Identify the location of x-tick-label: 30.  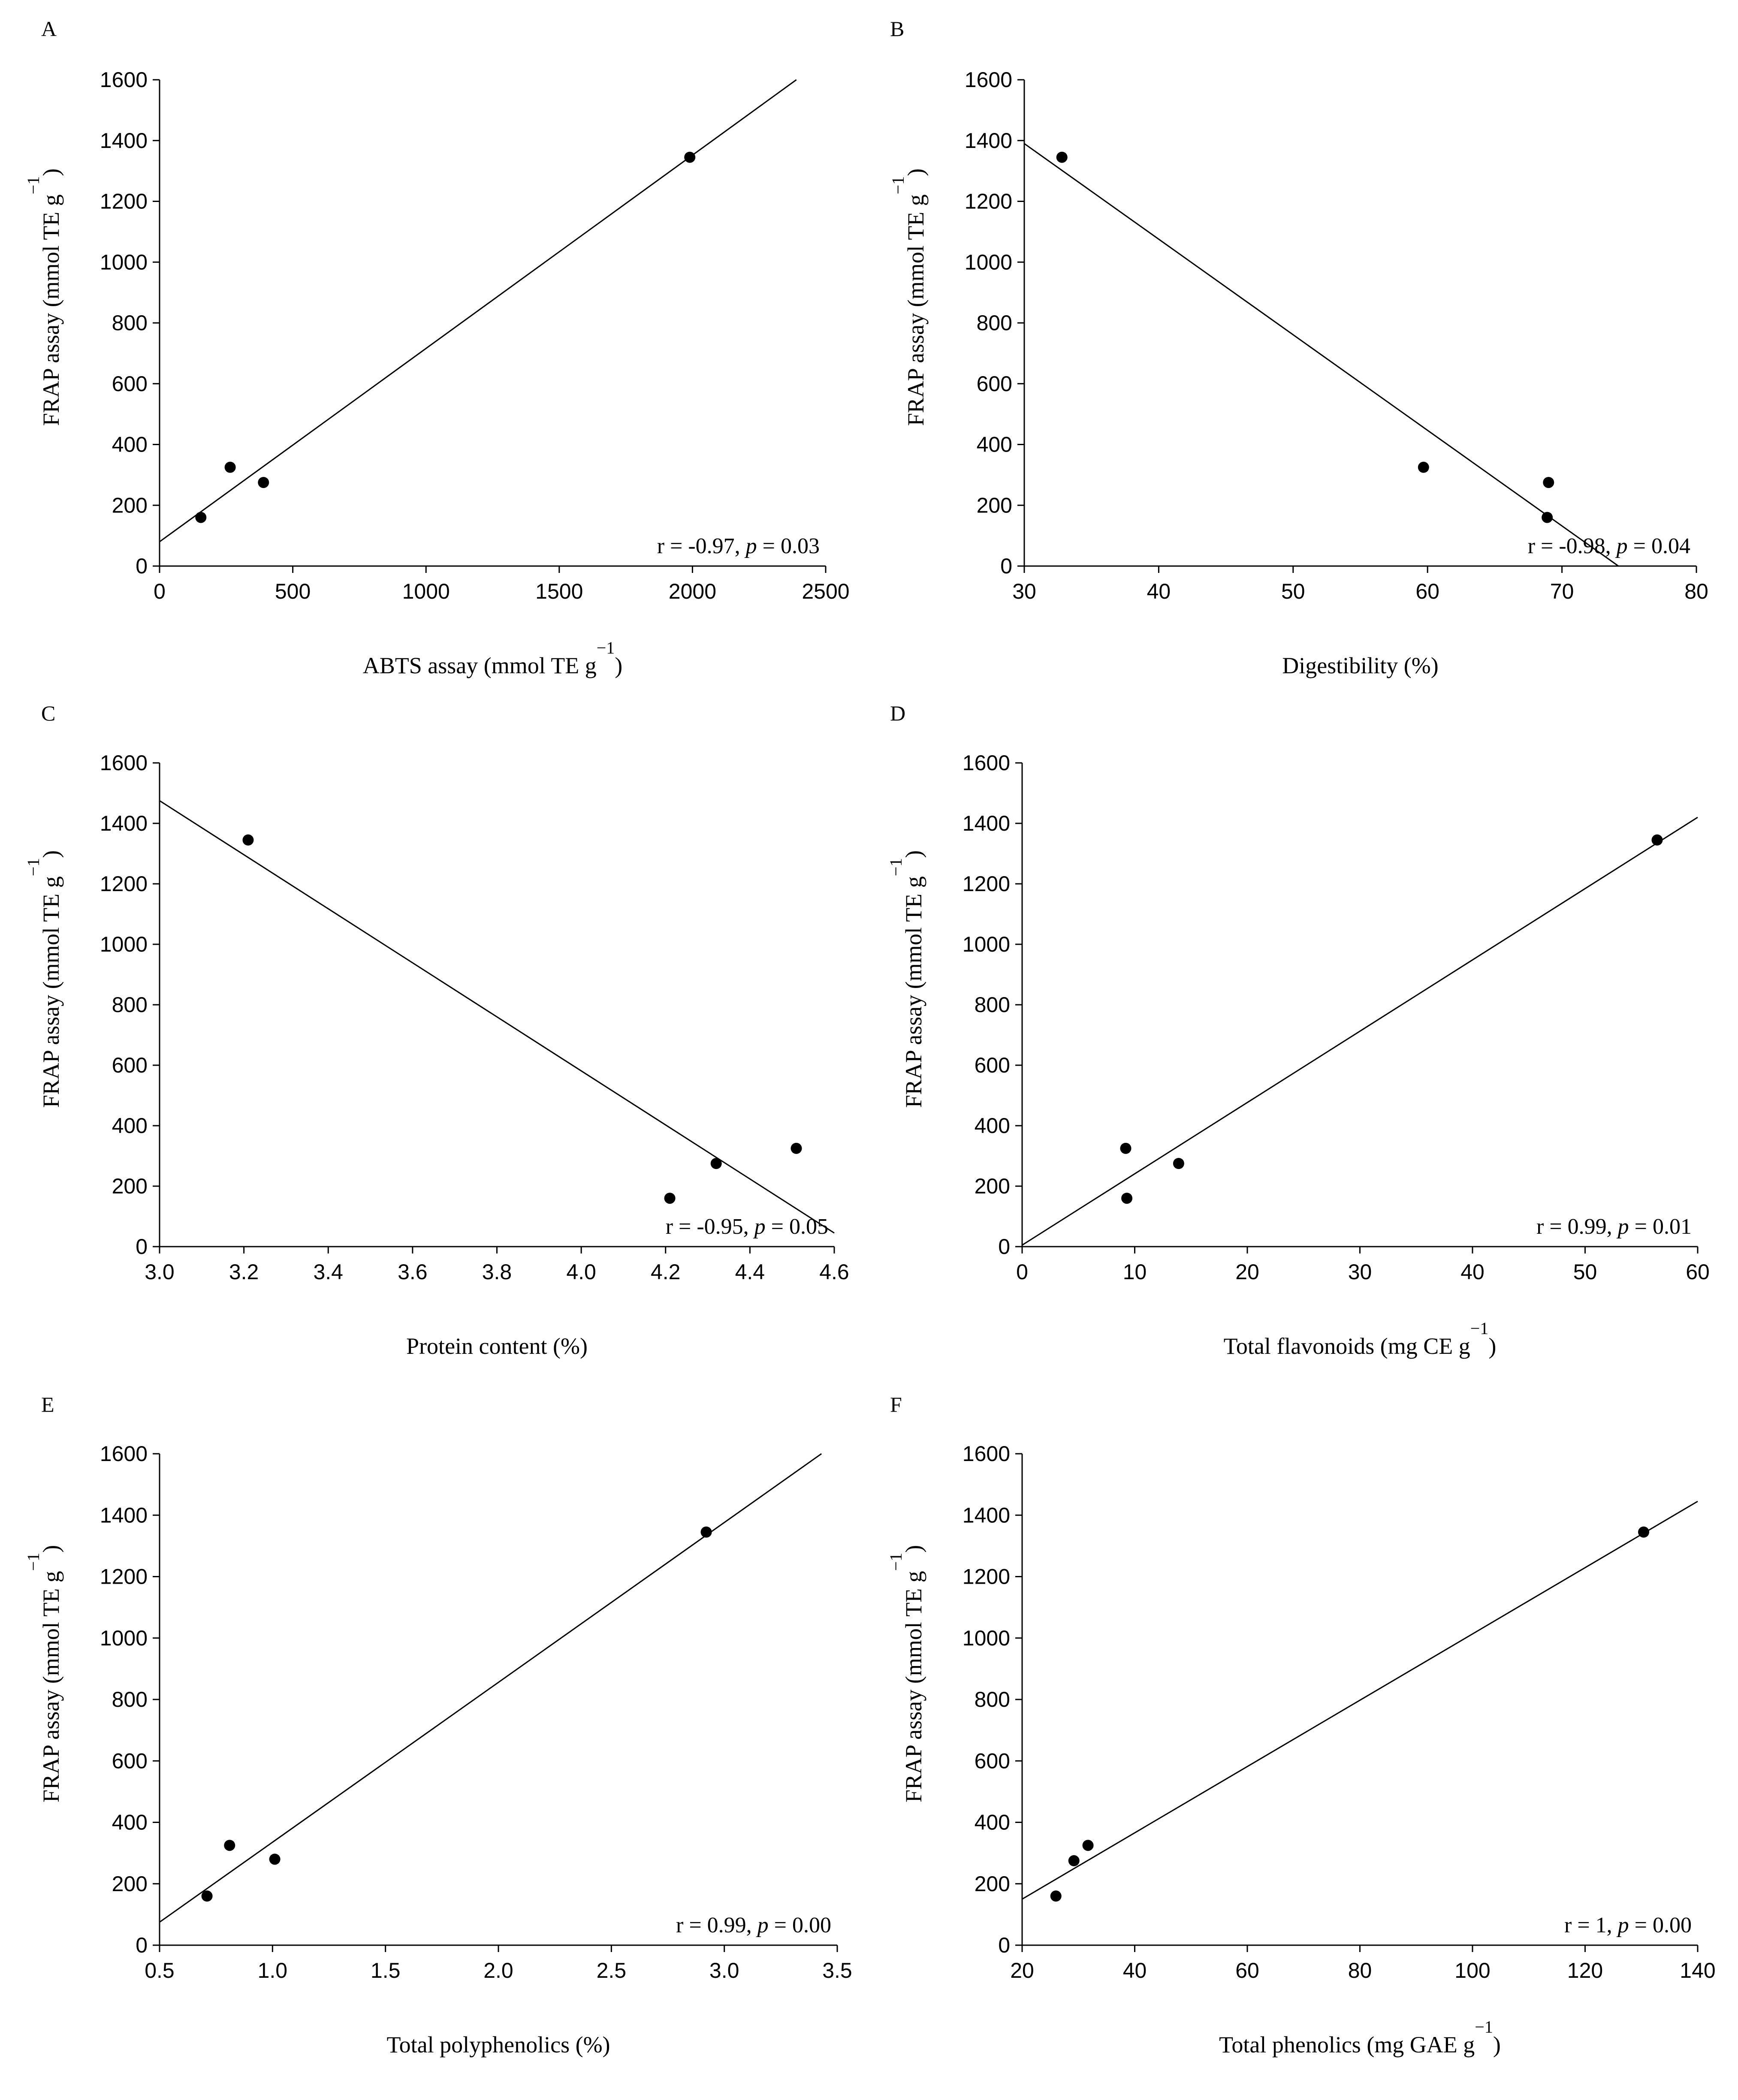
(1360, 1272).